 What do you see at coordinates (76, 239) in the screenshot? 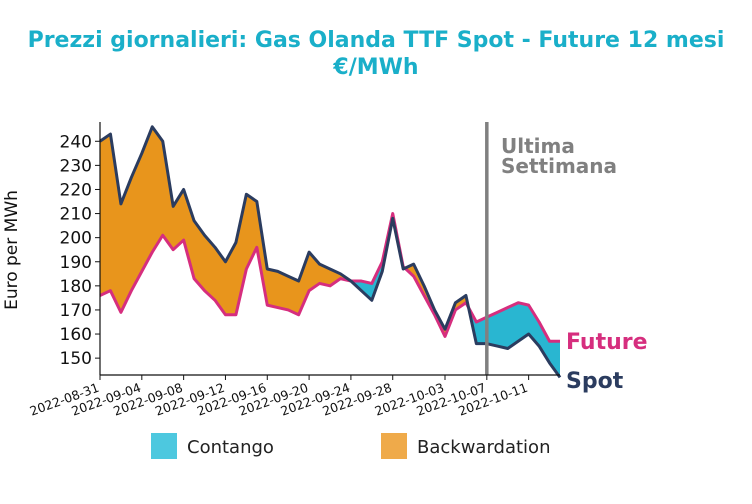
I see `y-tick-label: 200` at bounding box center [76, 239].